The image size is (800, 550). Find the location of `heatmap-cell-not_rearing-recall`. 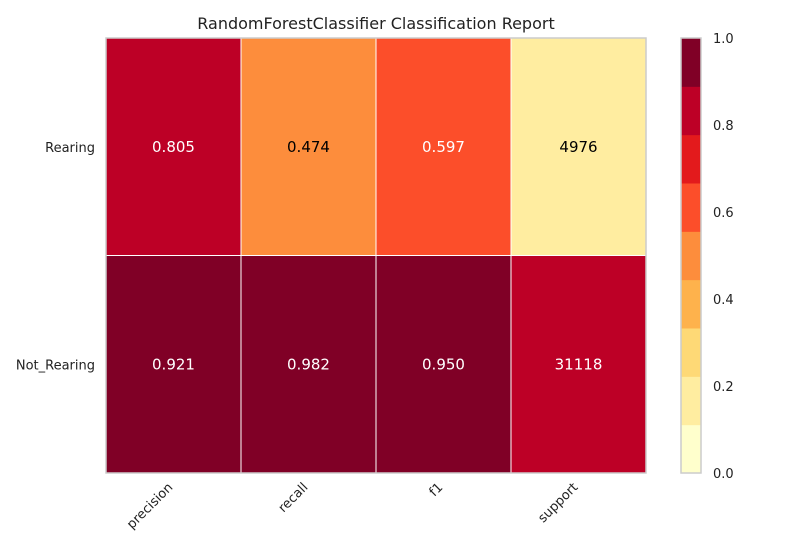

heatmap-cell-not_rearing-recall is located at coordinates (308, 364).